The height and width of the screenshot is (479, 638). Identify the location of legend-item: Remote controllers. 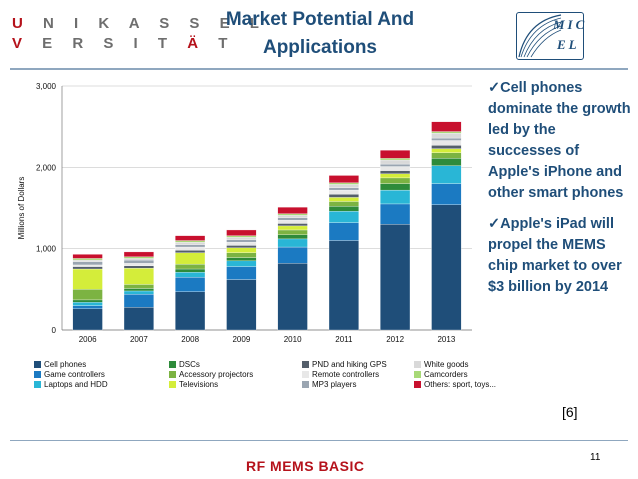
(340, 374).